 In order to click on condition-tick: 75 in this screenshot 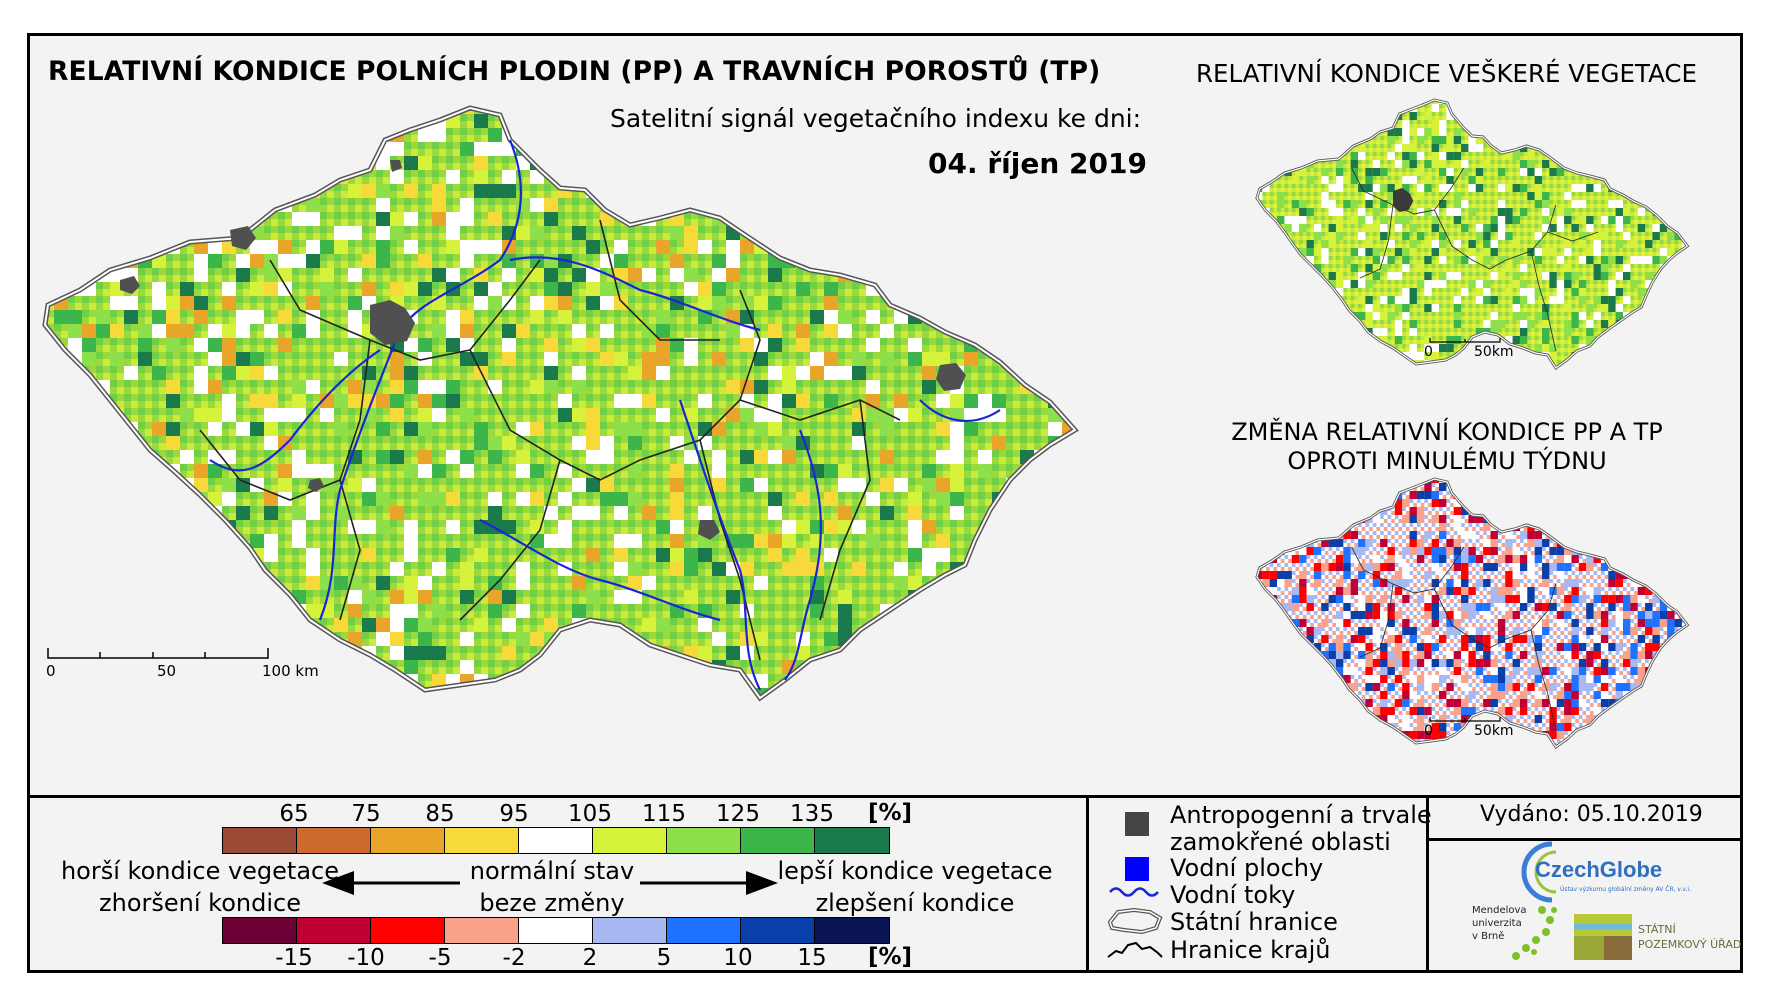, I will do `click(366, 814)`.